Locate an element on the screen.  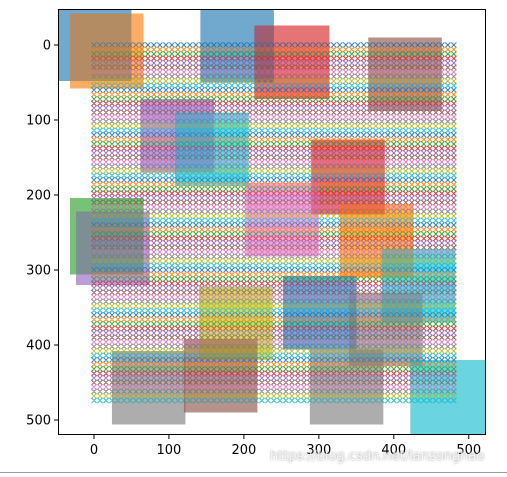
x-tick-label: 500 is located at coordinates (468, 450).